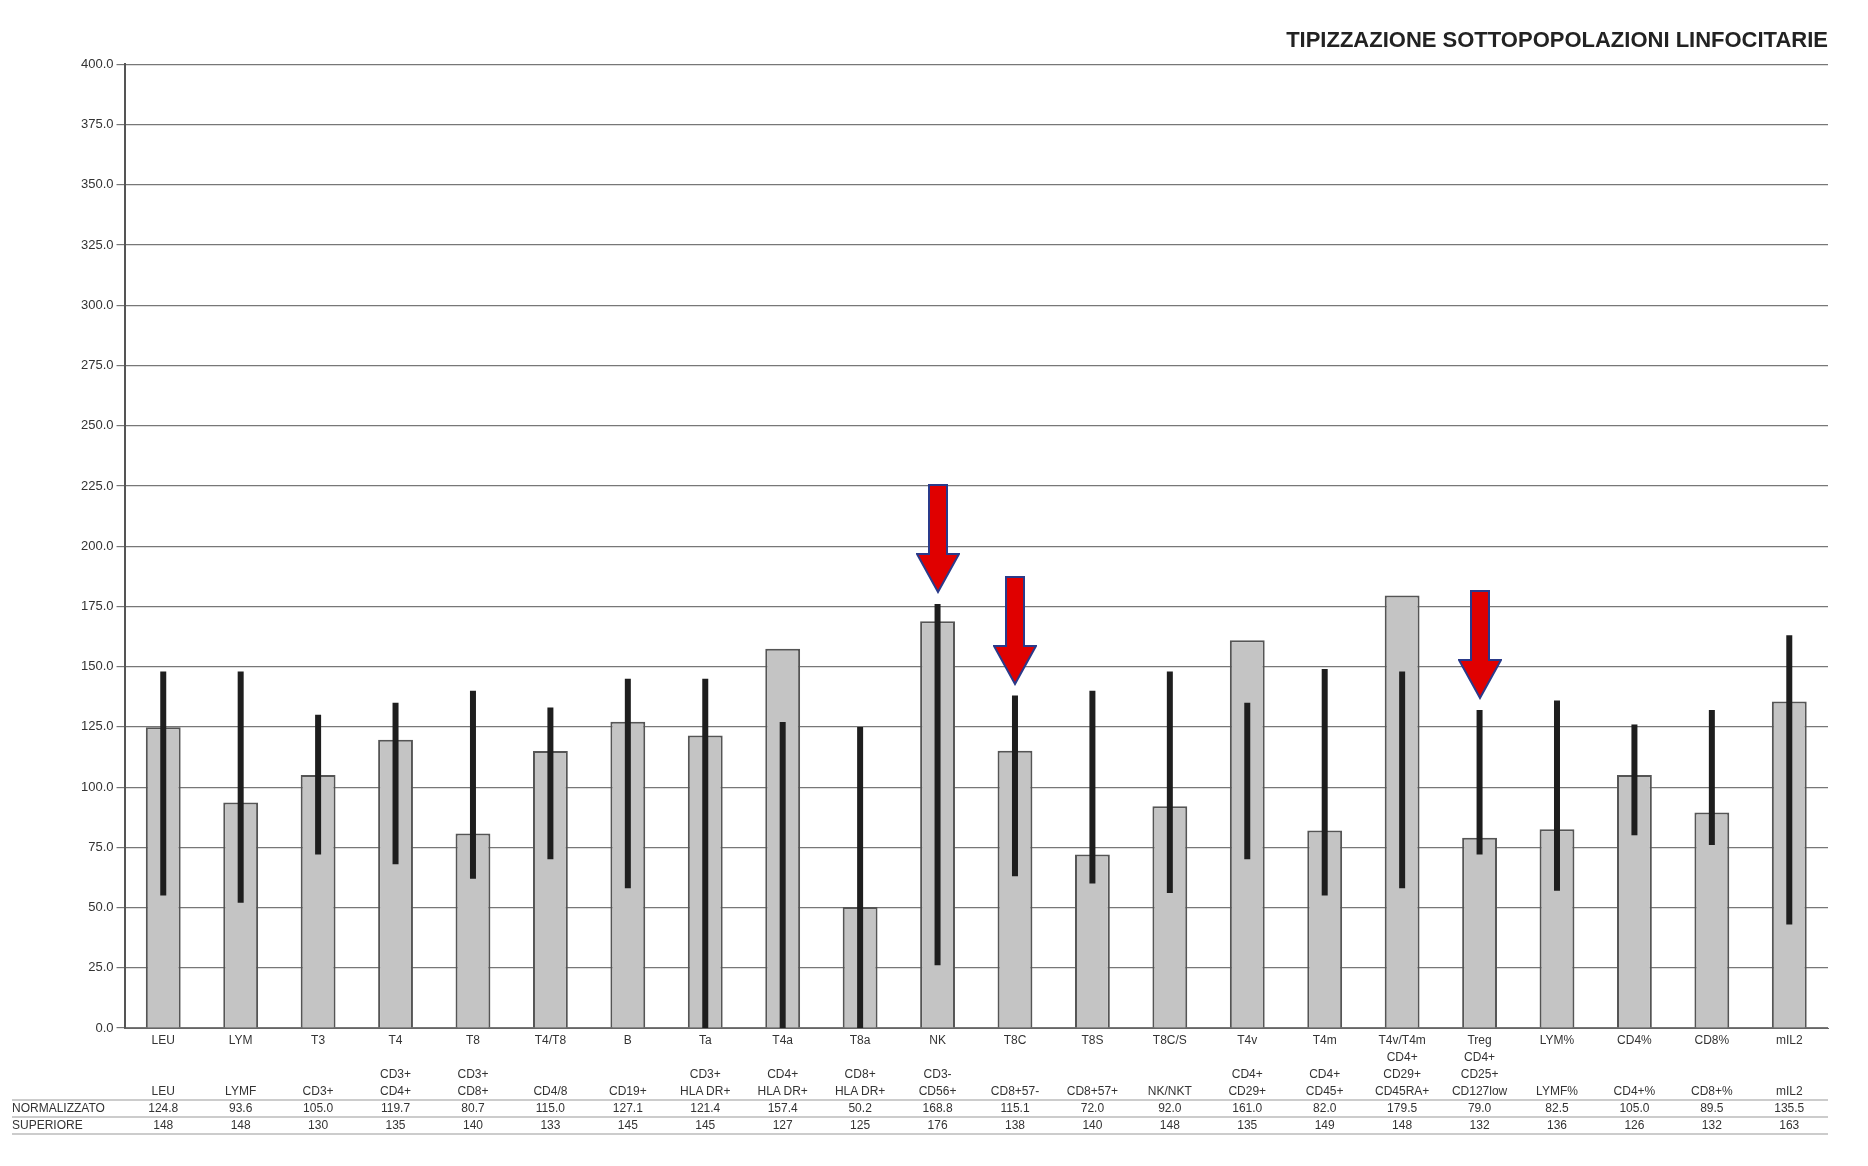  What do you see at coordinates (241, 1082) in the screenshot?
I see `category-label: LYM LYMF 93.6 148` at bounding box center [241, 1082].